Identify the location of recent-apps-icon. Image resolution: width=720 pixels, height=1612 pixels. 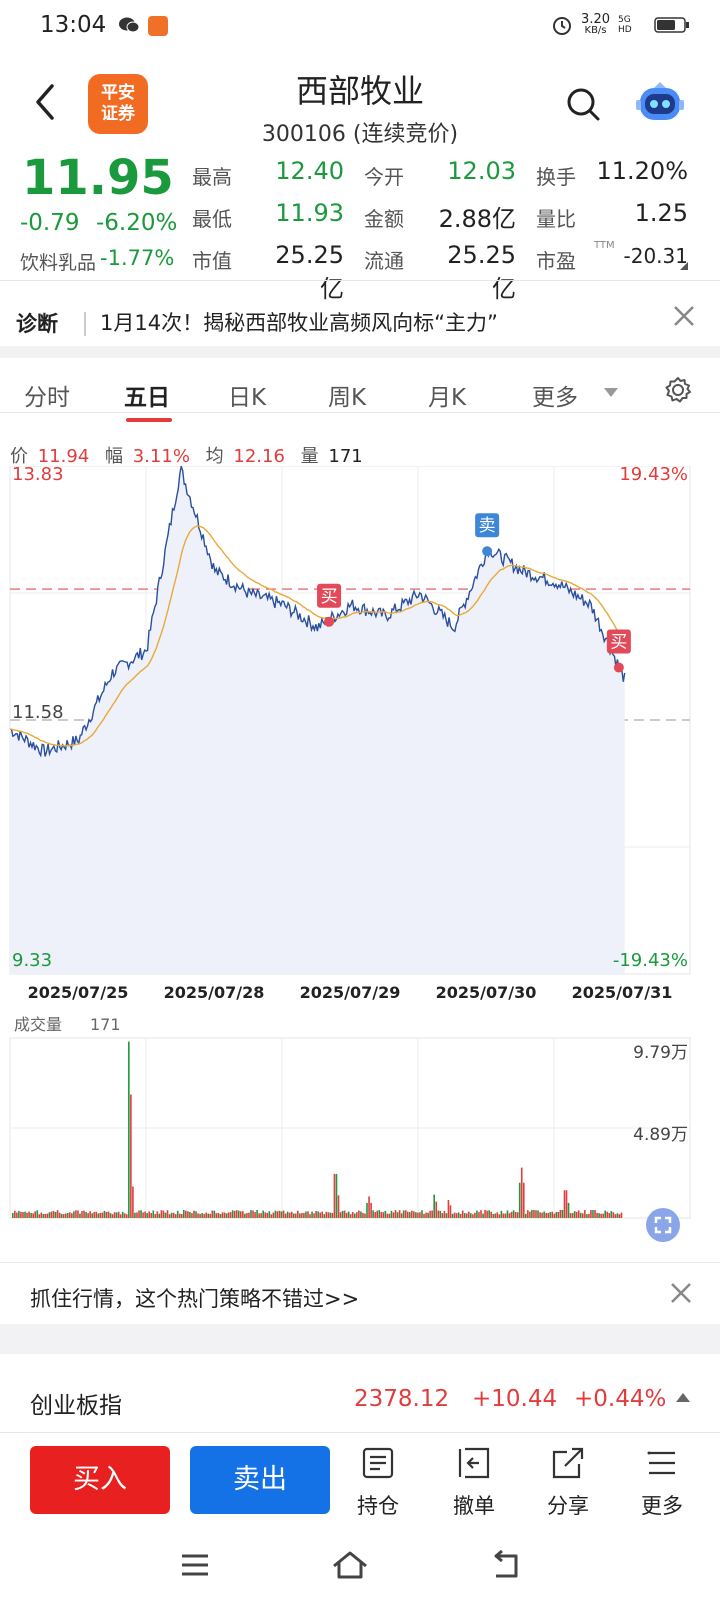
(195, 1565).